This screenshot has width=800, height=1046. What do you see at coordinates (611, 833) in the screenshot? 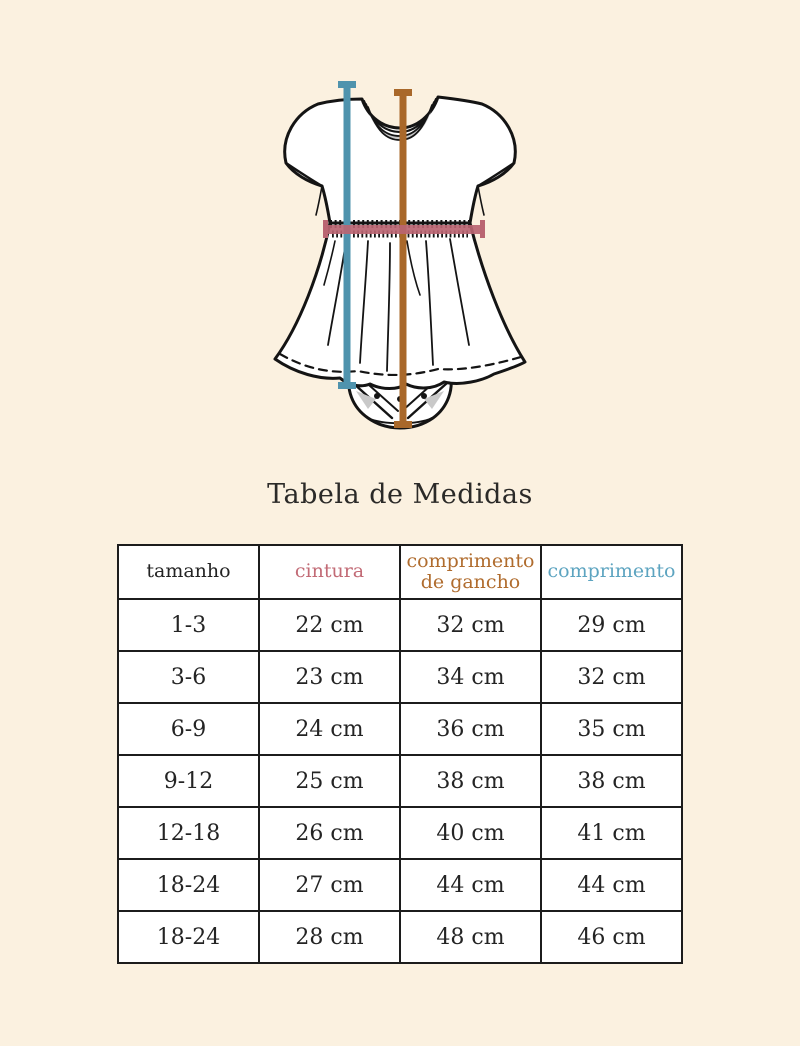
I see `cell-comprimento: 41 cm` at bounding box center [611, 833].